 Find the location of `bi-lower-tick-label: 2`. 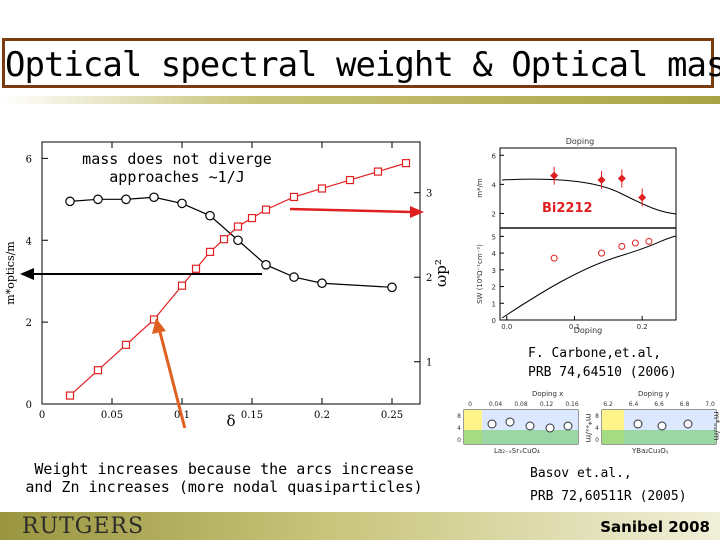

bi-lower-tick-label: 2 is located at coordinates (494, 288).